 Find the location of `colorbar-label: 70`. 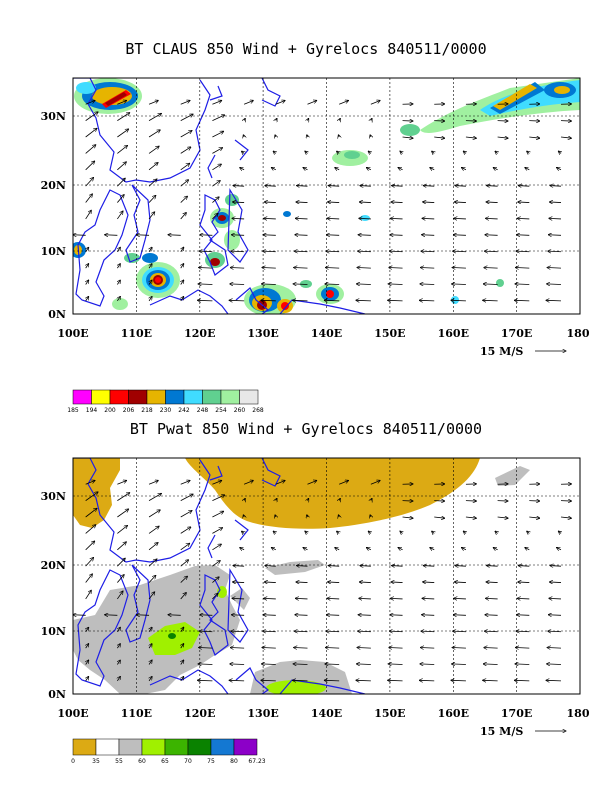

colorbar-label: 70 is located at coordinates (188, 761).